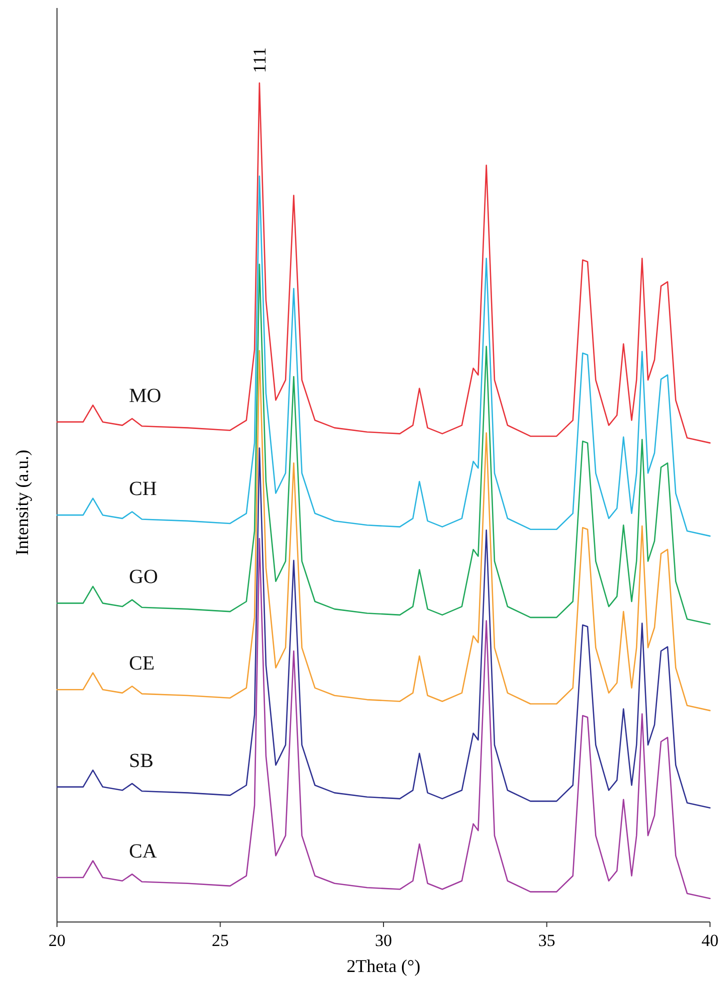 Image resolution: width=726 pixels, height=988 pixels. Describe the element at coordinates (220, 940) in the screenshot. I see `x-tick-label: 25` at that location.